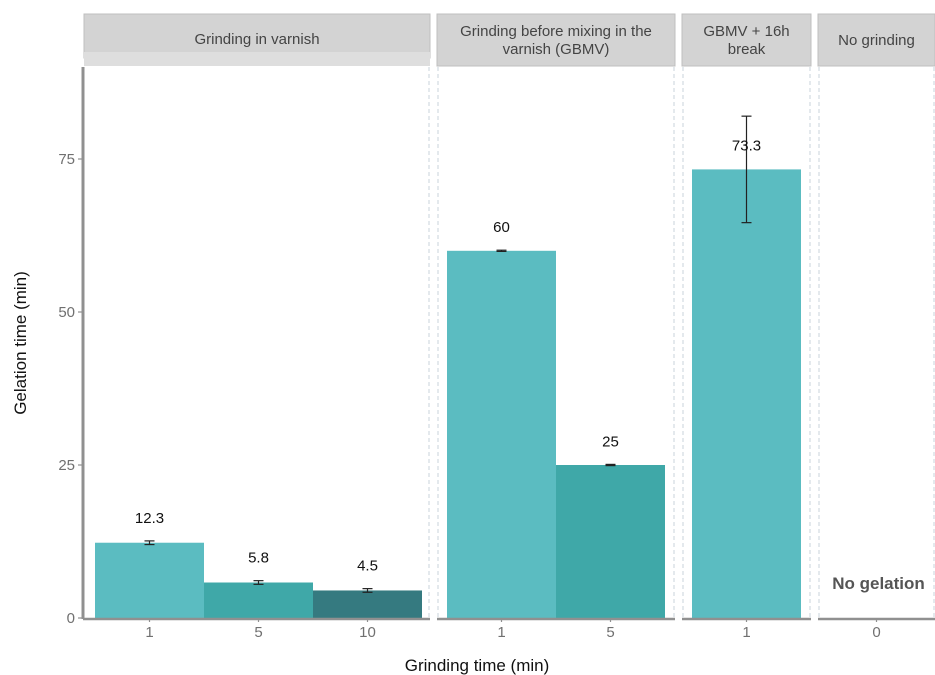  What do you see at coordinates (20, 343) in the screenshot?
I see `y-axis-title: Gelation time (min)` at bounding box center [20, 343].